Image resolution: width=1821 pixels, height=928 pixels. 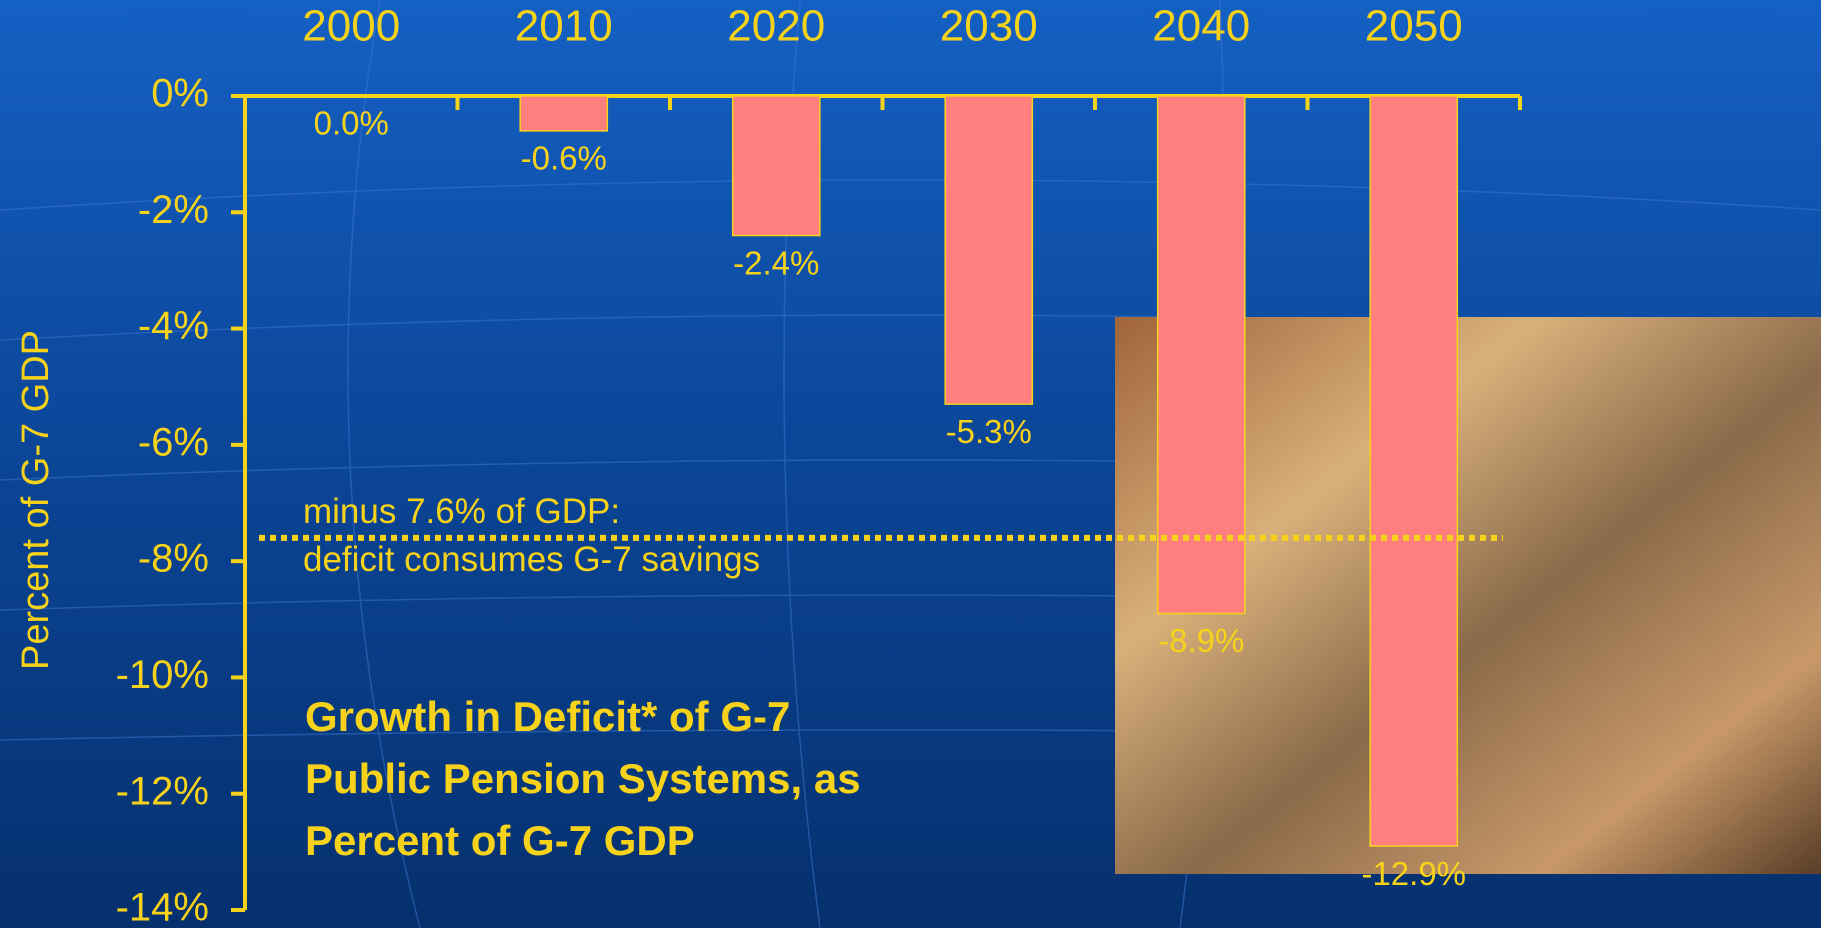 What do you see at coordinates (162, 675) in the screenshot?
I see `y-tick-label: -10%` at bounding box center [162, 675].